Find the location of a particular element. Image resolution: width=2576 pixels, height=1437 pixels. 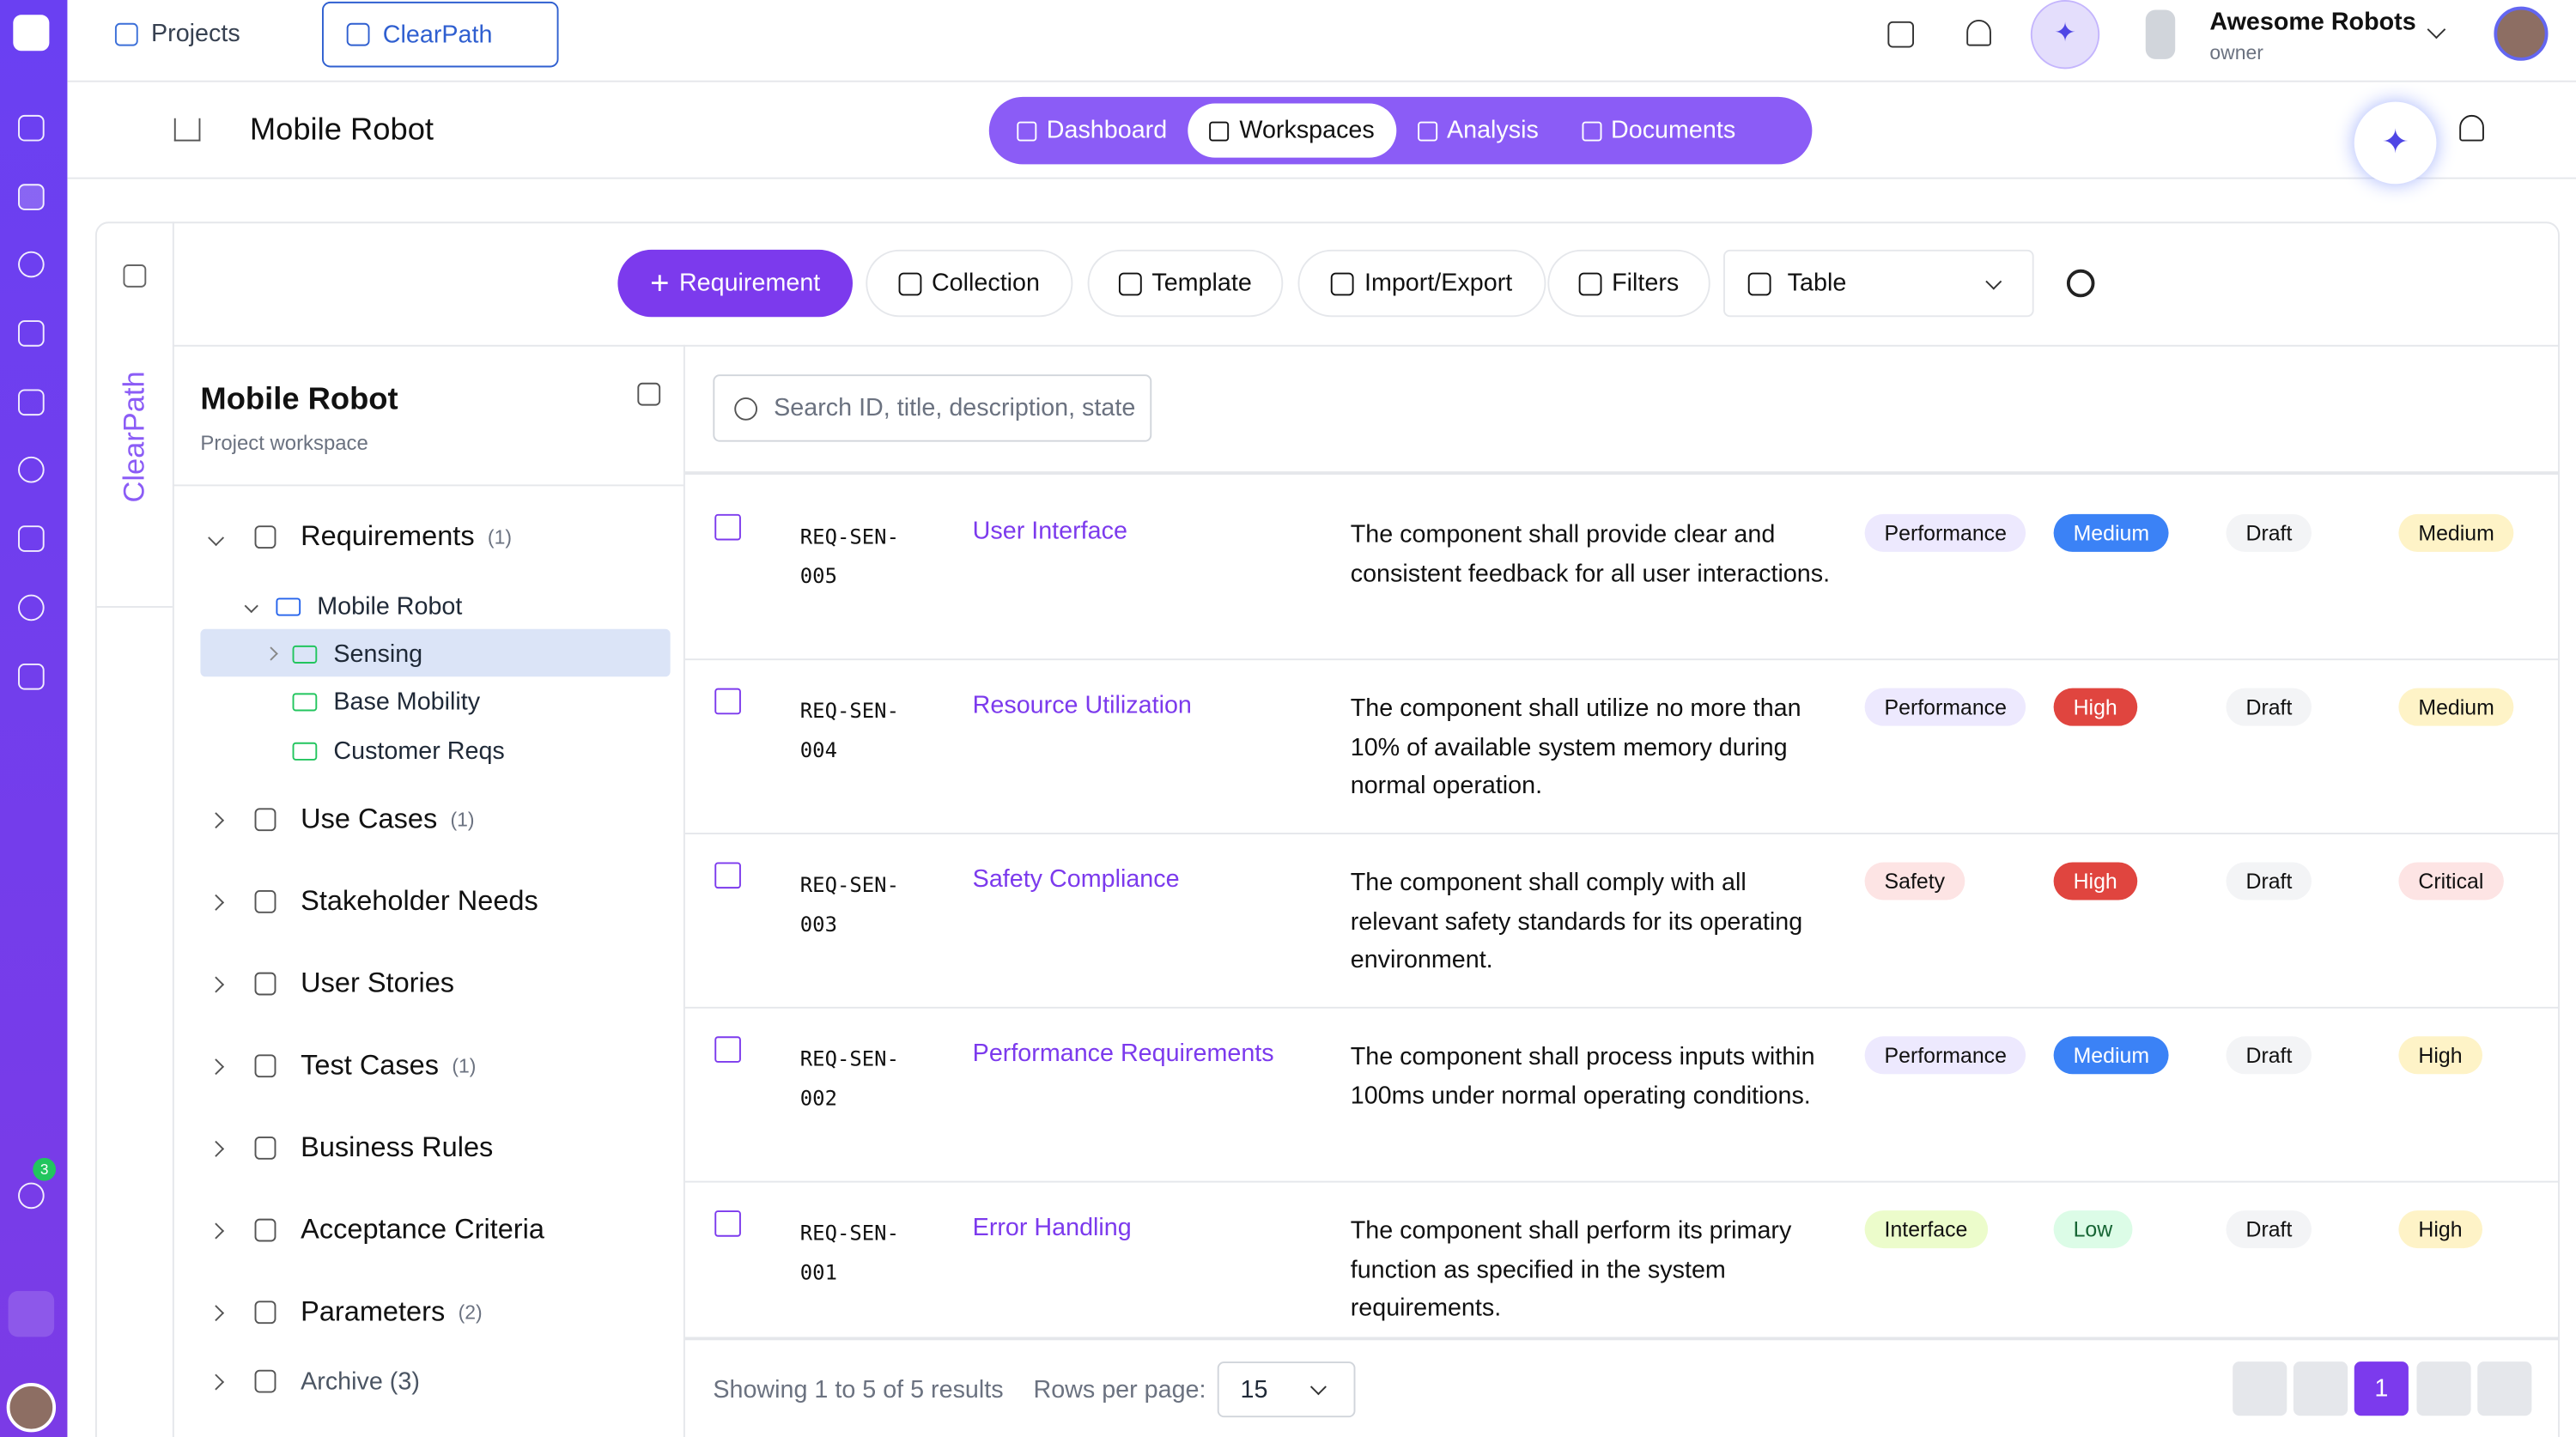

nav-pill: Dashboard Workspaces Analysis Documents is located at coordinates (1400, 130).